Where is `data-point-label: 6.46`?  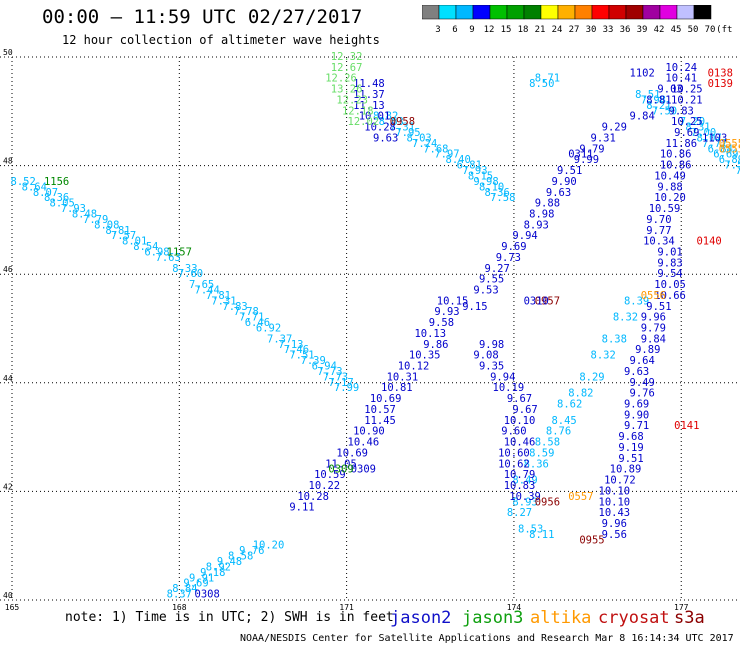 data-point-label: 6.46 is located at coordinates (257, 323).